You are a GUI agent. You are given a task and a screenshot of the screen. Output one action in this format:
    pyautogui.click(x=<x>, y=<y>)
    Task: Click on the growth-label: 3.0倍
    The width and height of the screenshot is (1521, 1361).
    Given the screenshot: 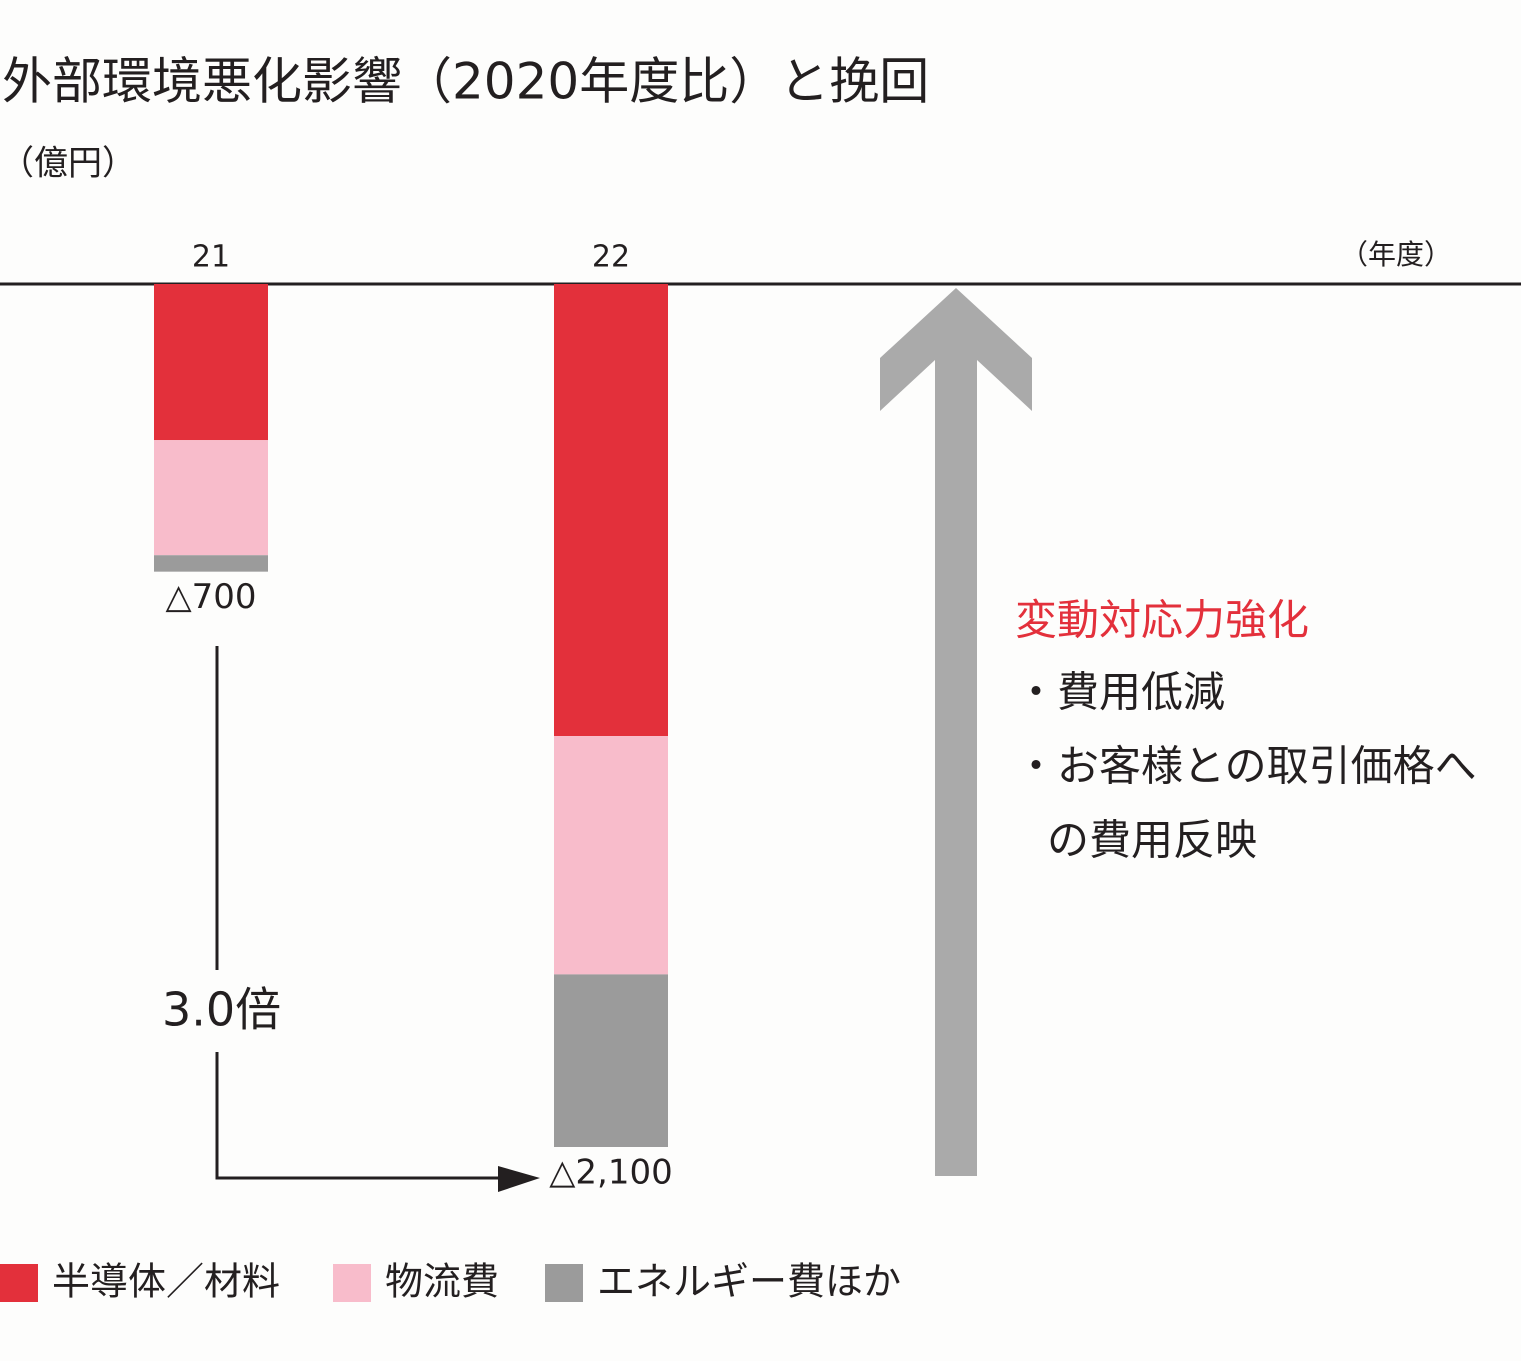 What is the action you would take?
    pyautogui.click(x=221, y=1010)
    